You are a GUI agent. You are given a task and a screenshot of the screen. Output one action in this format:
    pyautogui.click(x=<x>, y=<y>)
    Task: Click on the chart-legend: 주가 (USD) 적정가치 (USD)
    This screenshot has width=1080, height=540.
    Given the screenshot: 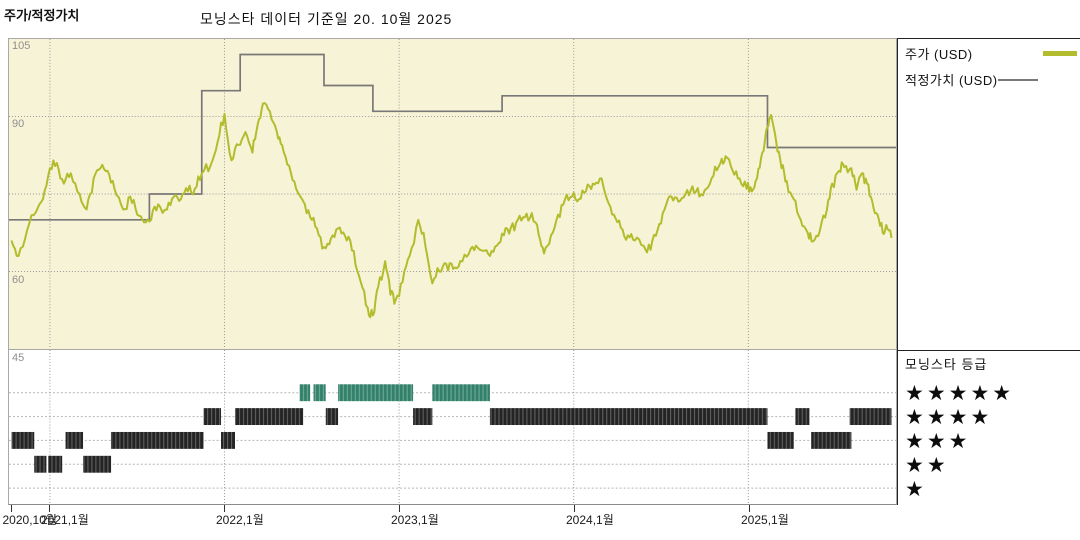 What is the action you would take?
    pyautogui.click(x=991, y=70)
    